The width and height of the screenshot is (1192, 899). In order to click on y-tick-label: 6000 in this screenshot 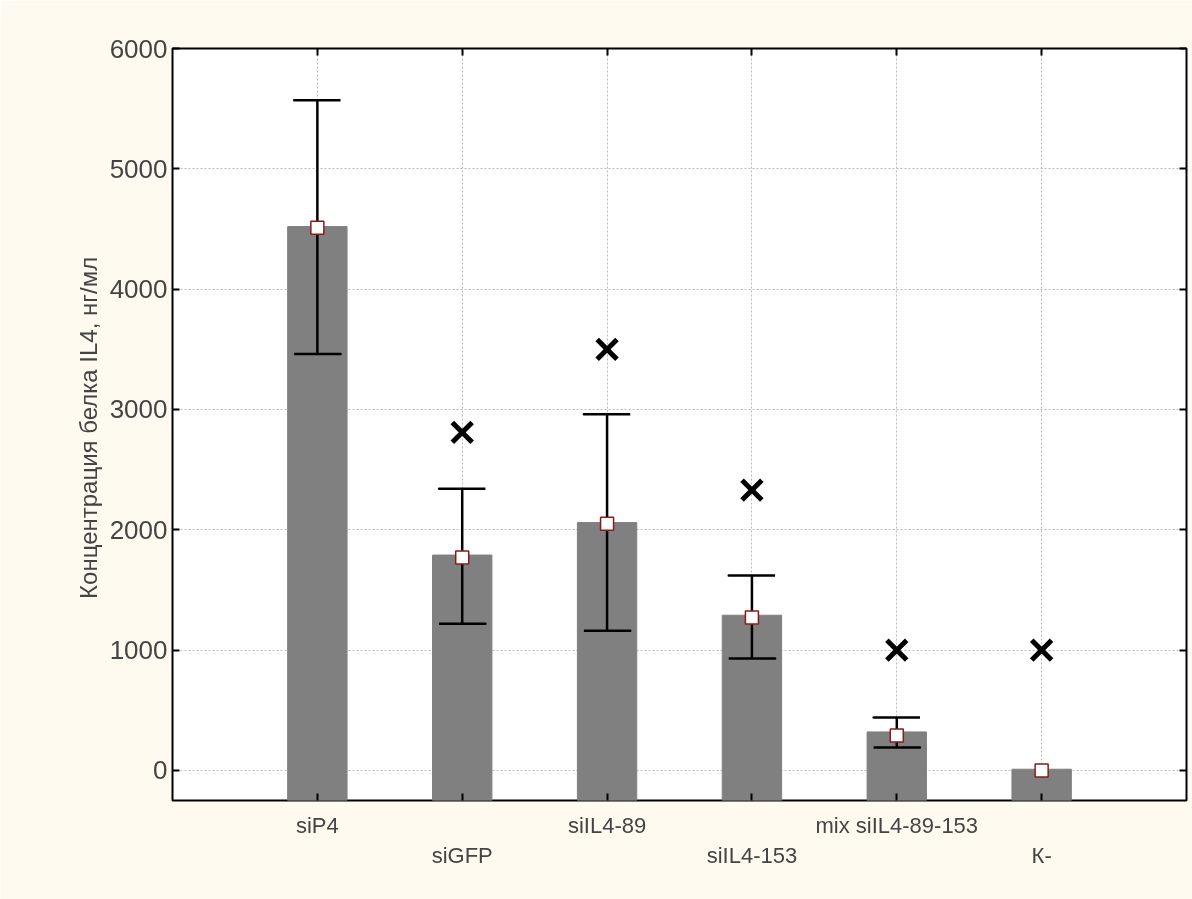, I will do `click(138, 48)`.